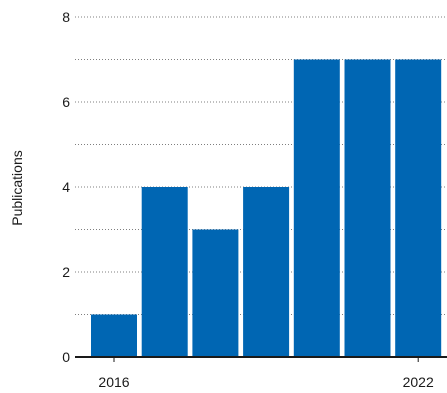  I want to click on x-tick-label: 2016, so click(113, 382).